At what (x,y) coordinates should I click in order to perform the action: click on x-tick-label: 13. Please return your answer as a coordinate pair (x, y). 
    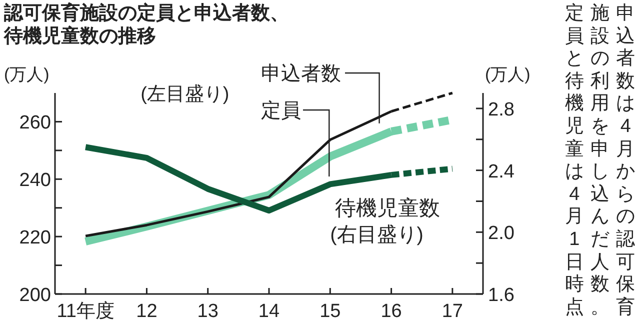
    Looking at the image, I should click on (207, 311).